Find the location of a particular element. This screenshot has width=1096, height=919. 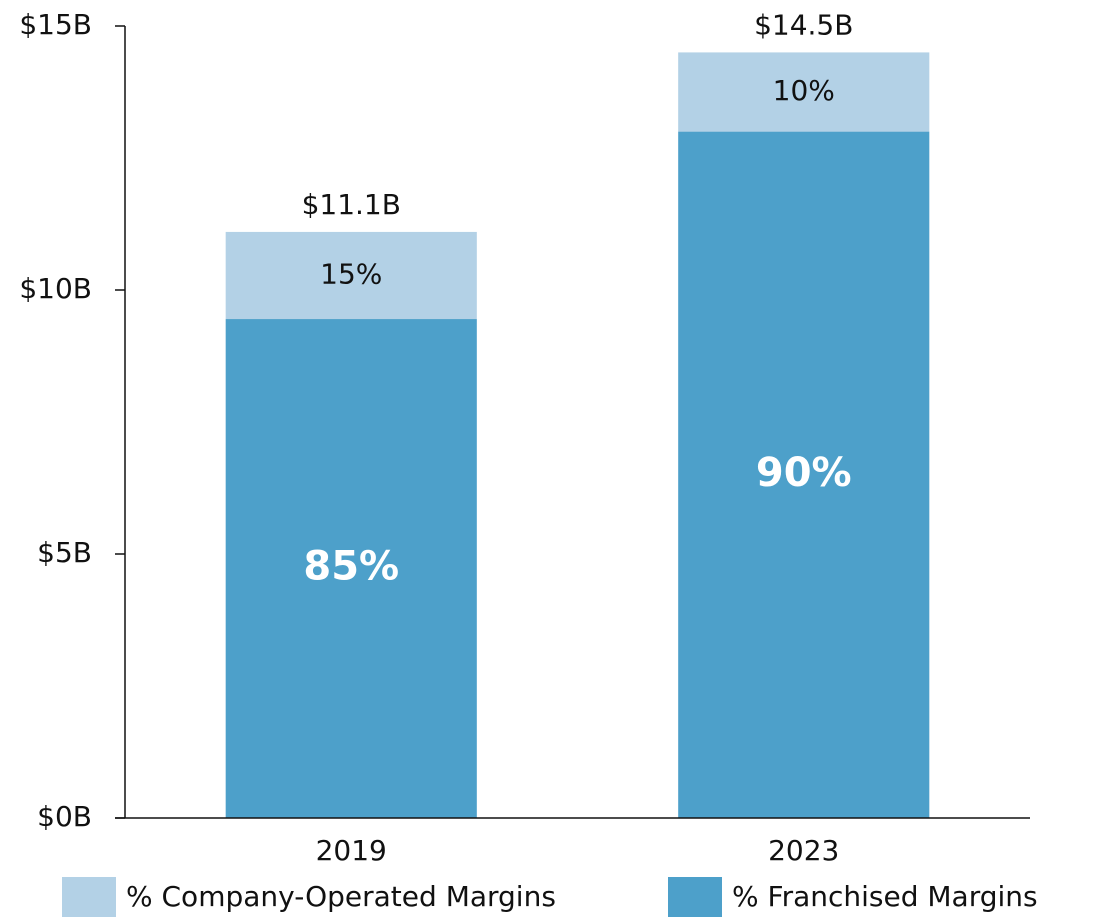

x-tick-label: 2023 is located at coordinates (803, 850).